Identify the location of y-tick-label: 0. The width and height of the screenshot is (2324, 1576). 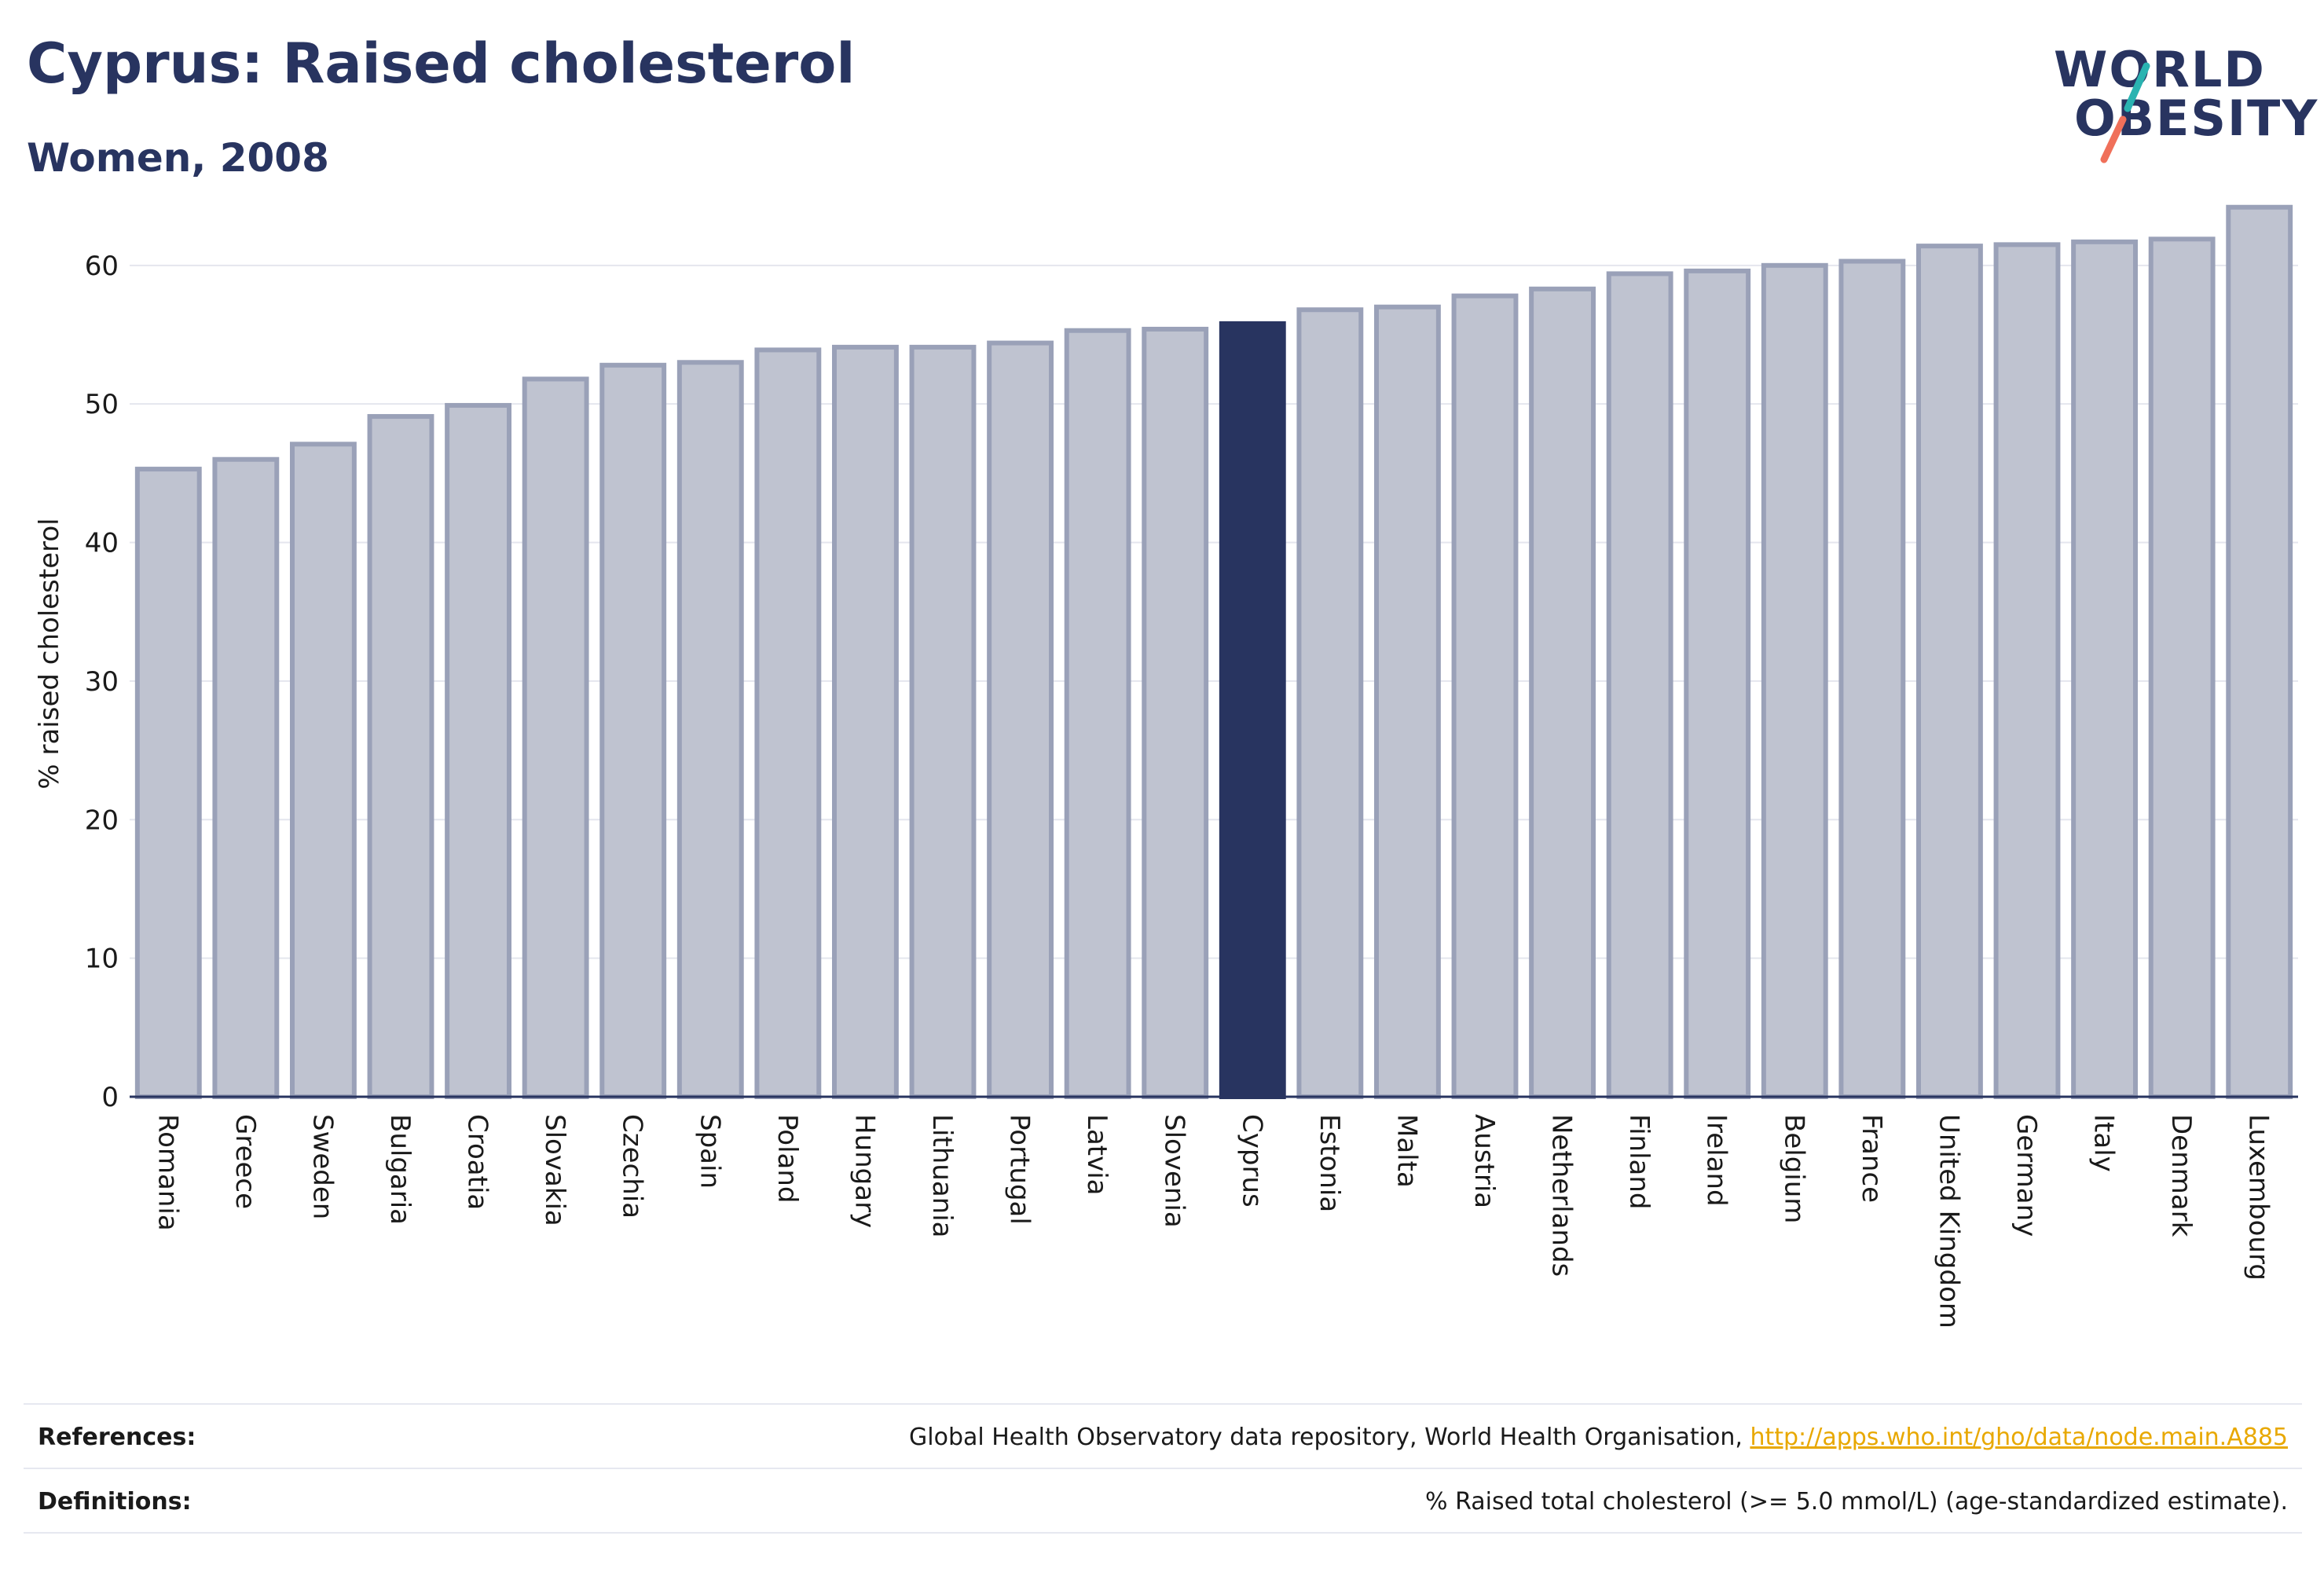
(110, 1097).